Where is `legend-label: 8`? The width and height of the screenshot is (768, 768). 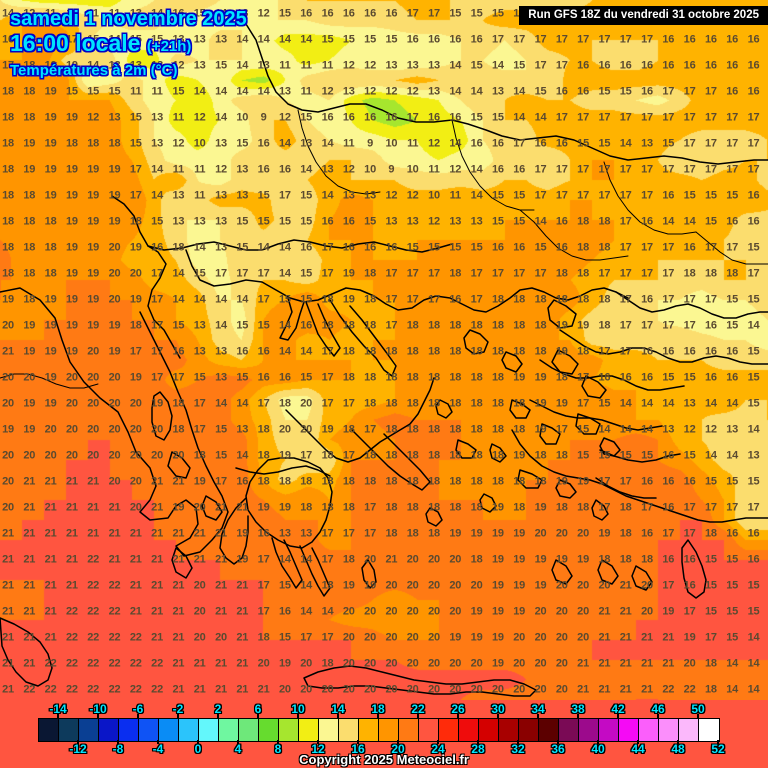 legend-label: 8 is located at coordinates (278, 749).